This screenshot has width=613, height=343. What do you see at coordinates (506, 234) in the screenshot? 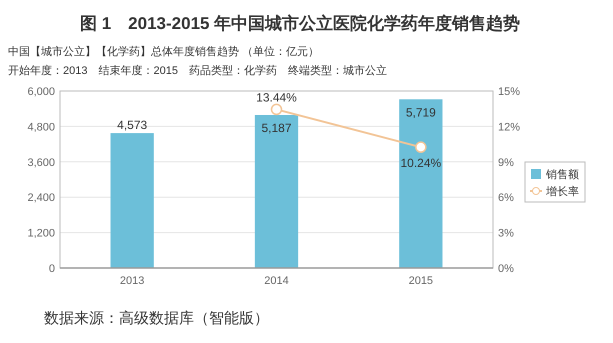
I see `y2-tick-label: 3%` at bounding box center [506, 234].